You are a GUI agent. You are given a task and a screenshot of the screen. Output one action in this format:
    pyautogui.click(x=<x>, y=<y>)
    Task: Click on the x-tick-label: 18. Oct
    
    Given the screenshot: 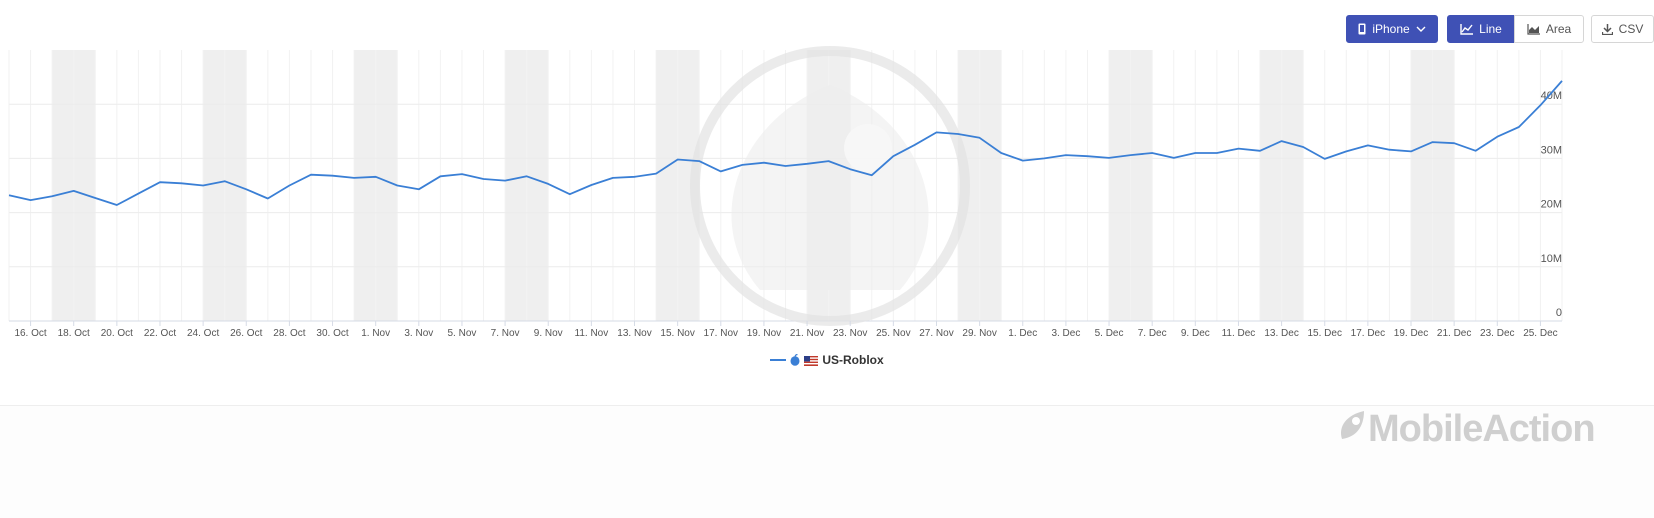 What is the action you would take?
    pyautogui.click(x=74, y=333)
    